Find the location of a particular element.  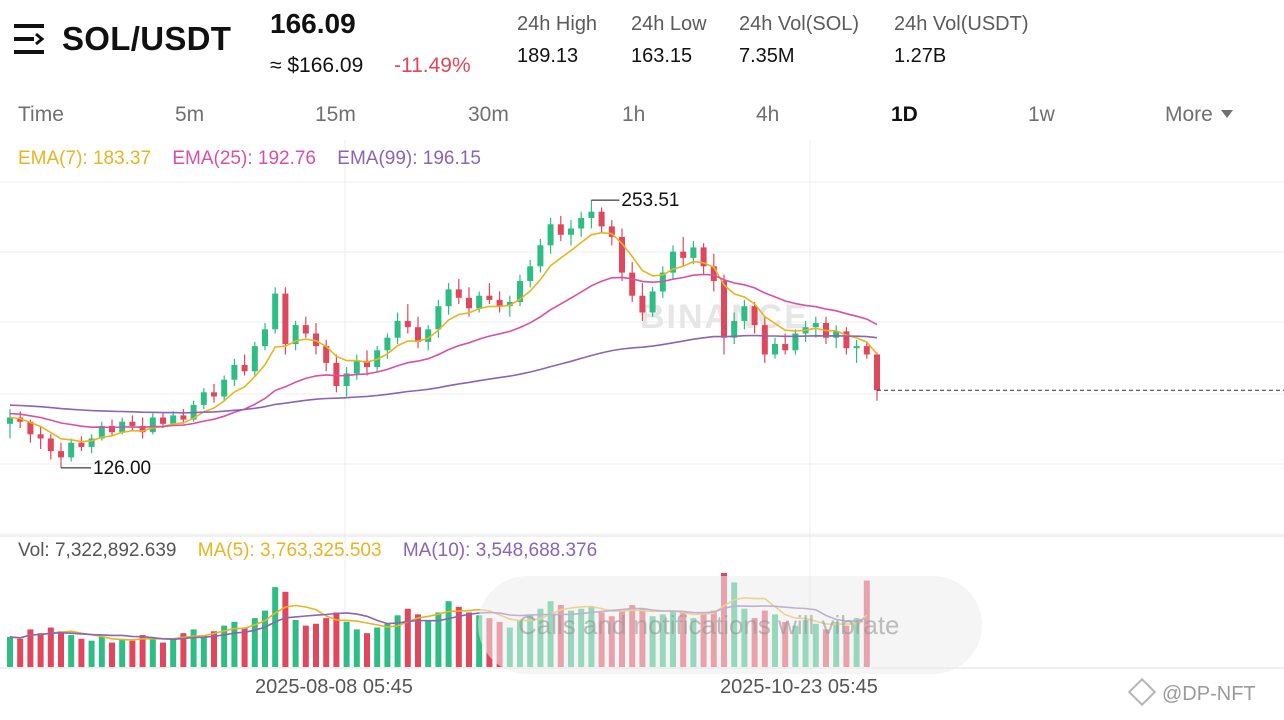

credit-watermark: @DP-NFT is located at coordinates (1191, 692).